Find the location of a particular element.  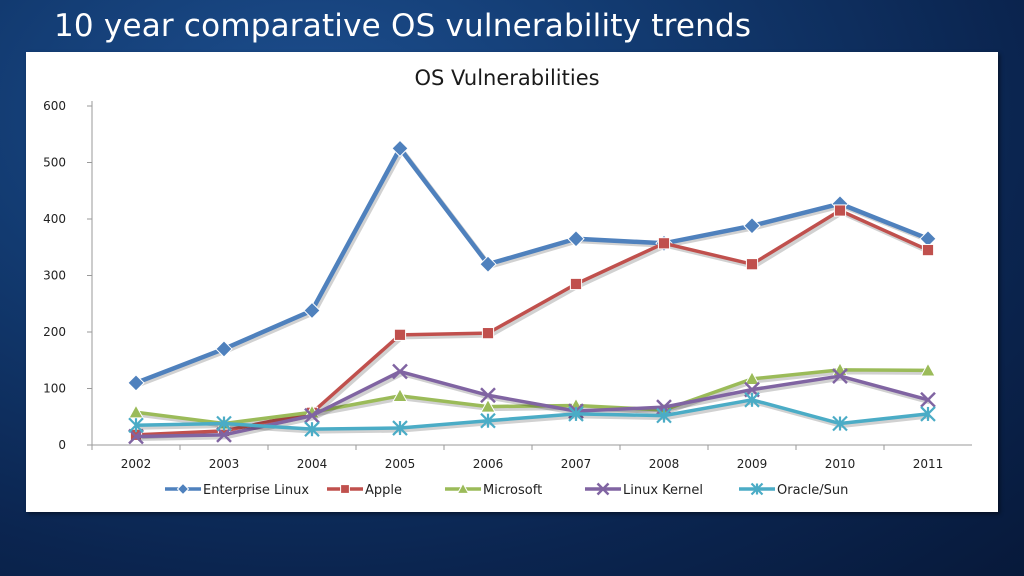

legend-label: Oracle/Sun is located at coordinates (812, 490).